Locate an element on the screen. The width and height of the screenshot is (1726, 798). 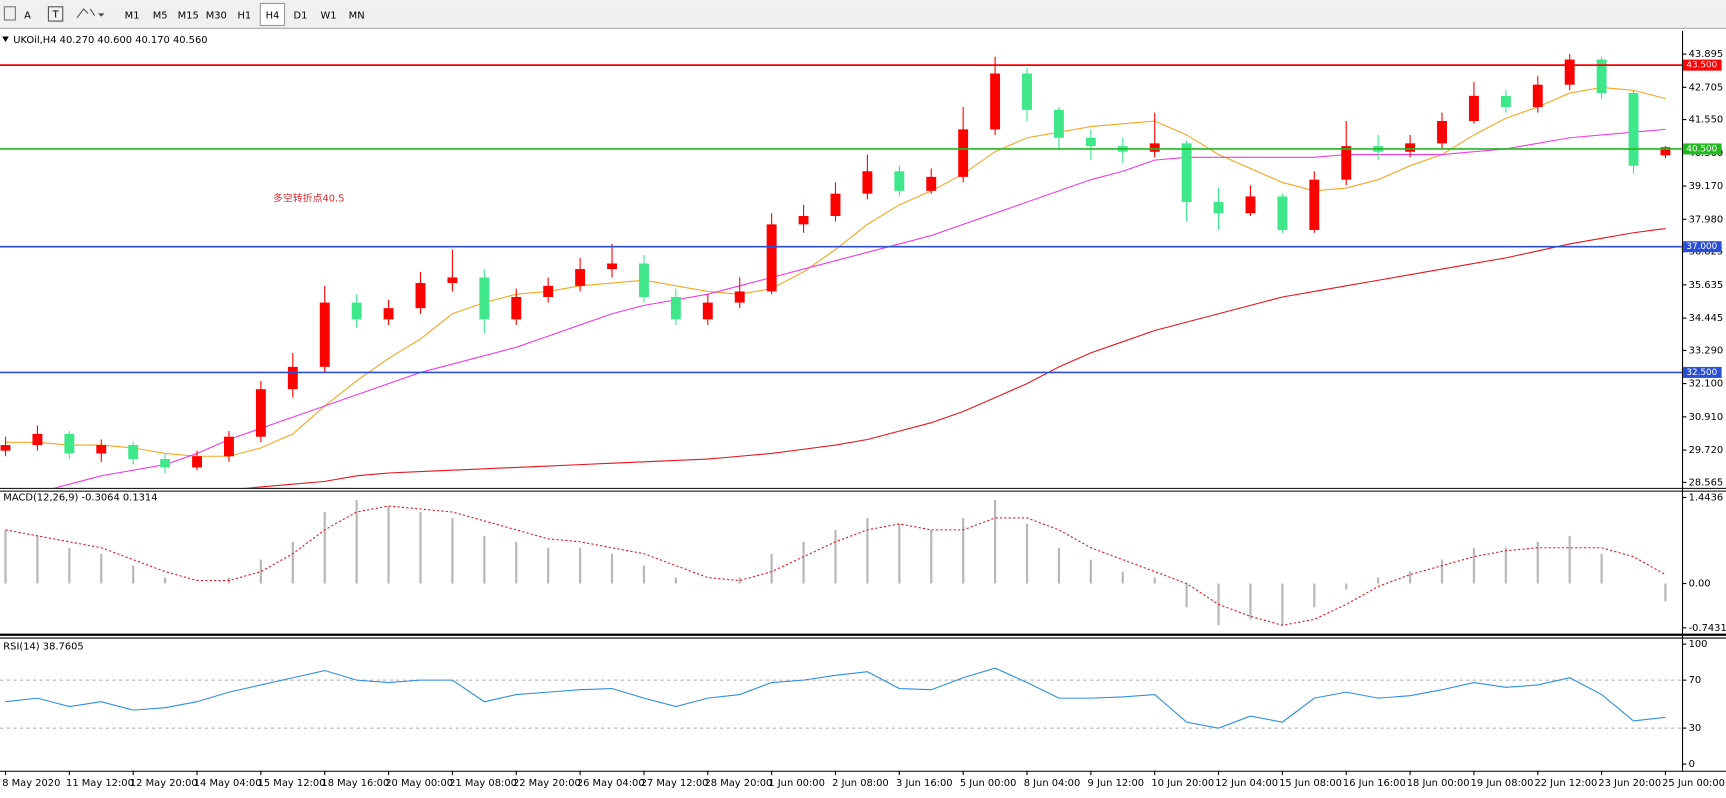
x-tick-label: 8 May 2020 is located at coordinates (31, 783).